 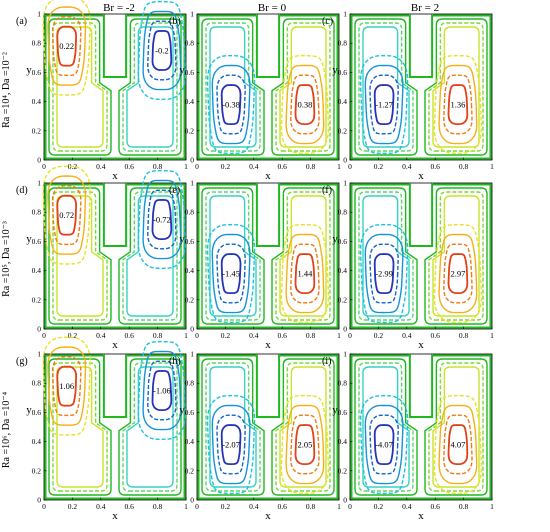 I want to click on panel-tag: (d), so click(x=22, y=190).